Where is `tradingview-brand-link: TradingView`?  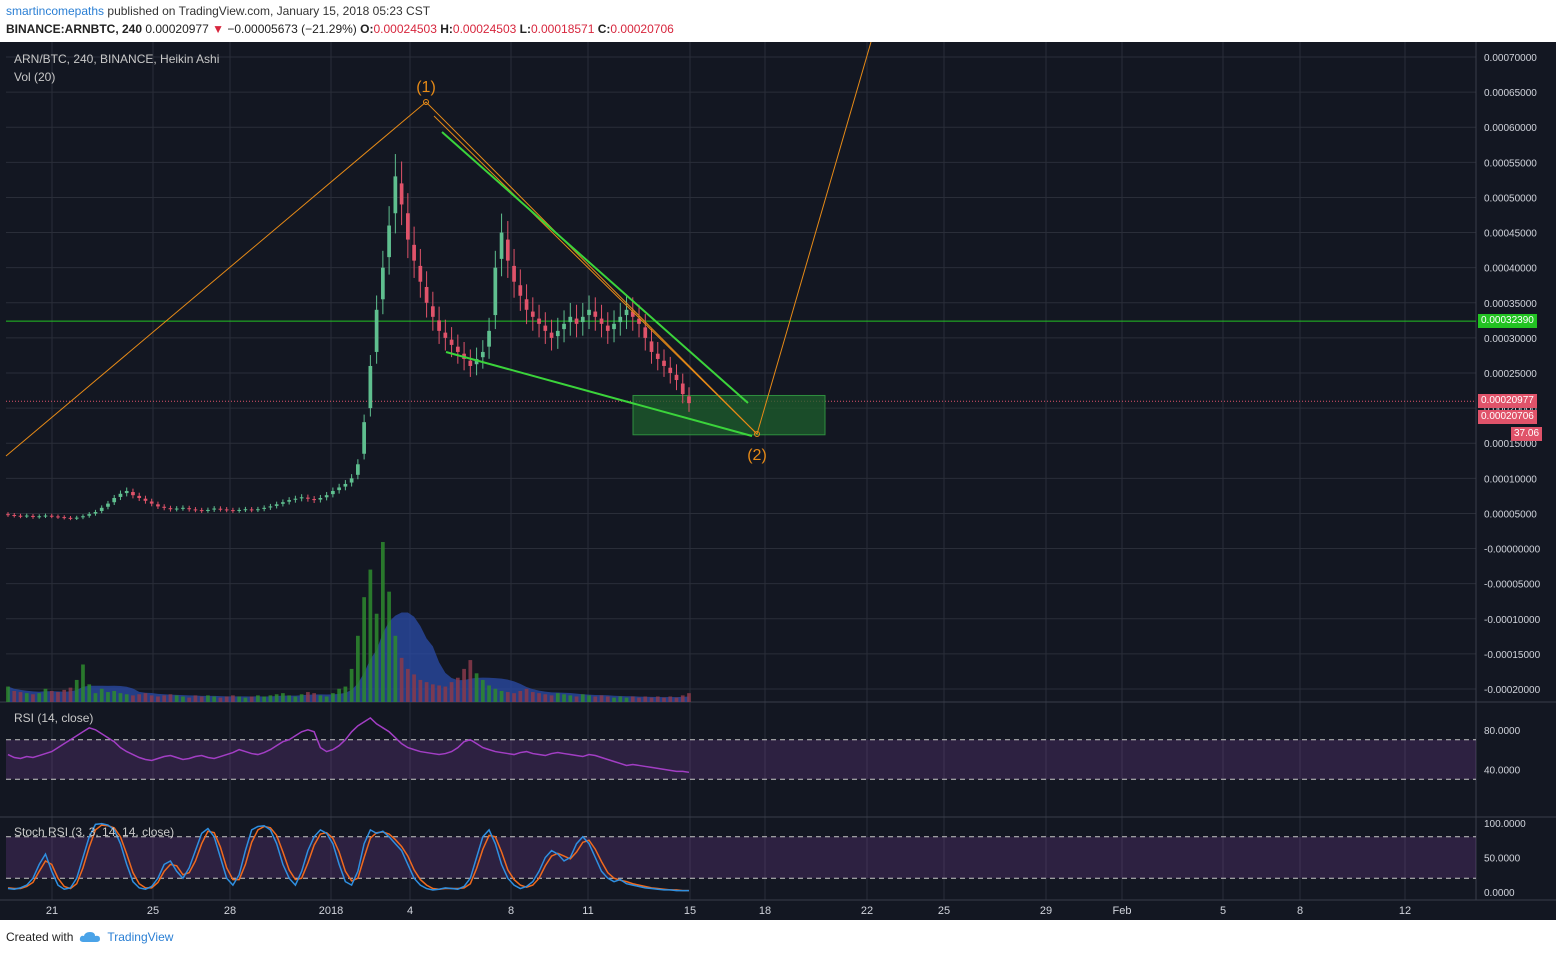 tradingview-brand-link: TradingView is located at coordinates (140, 937).